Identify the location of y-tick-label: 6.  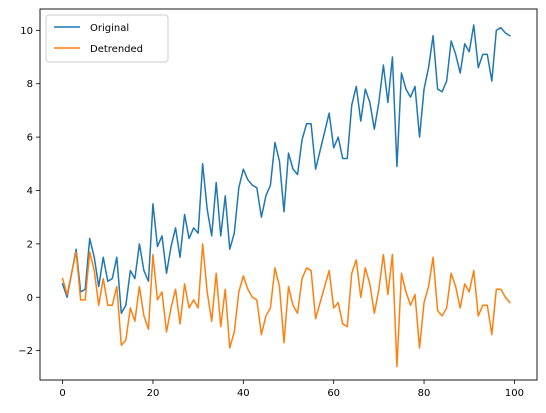
(30, 138).